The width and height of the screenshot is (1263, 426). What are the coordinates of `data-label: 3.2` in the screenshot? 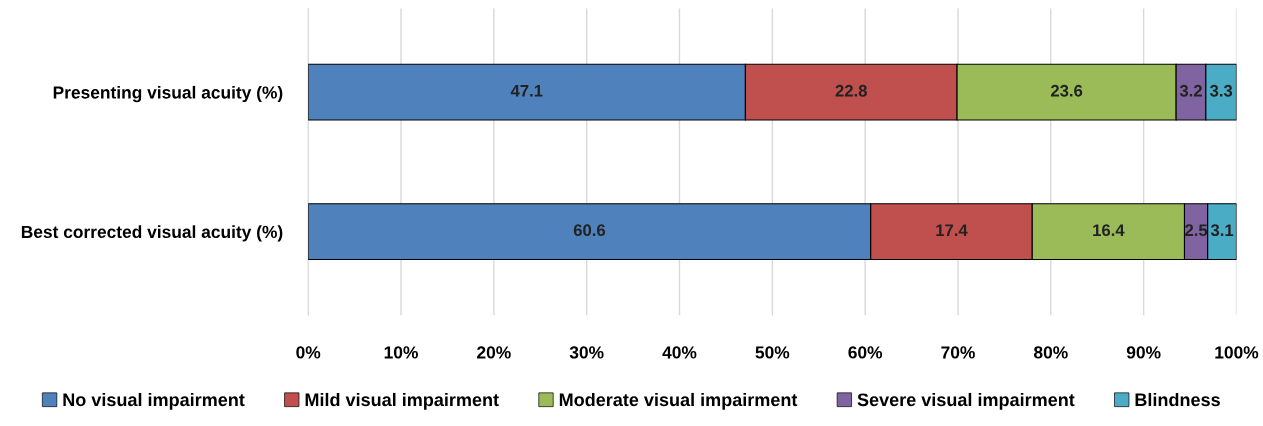 It's located at (1190, 90).